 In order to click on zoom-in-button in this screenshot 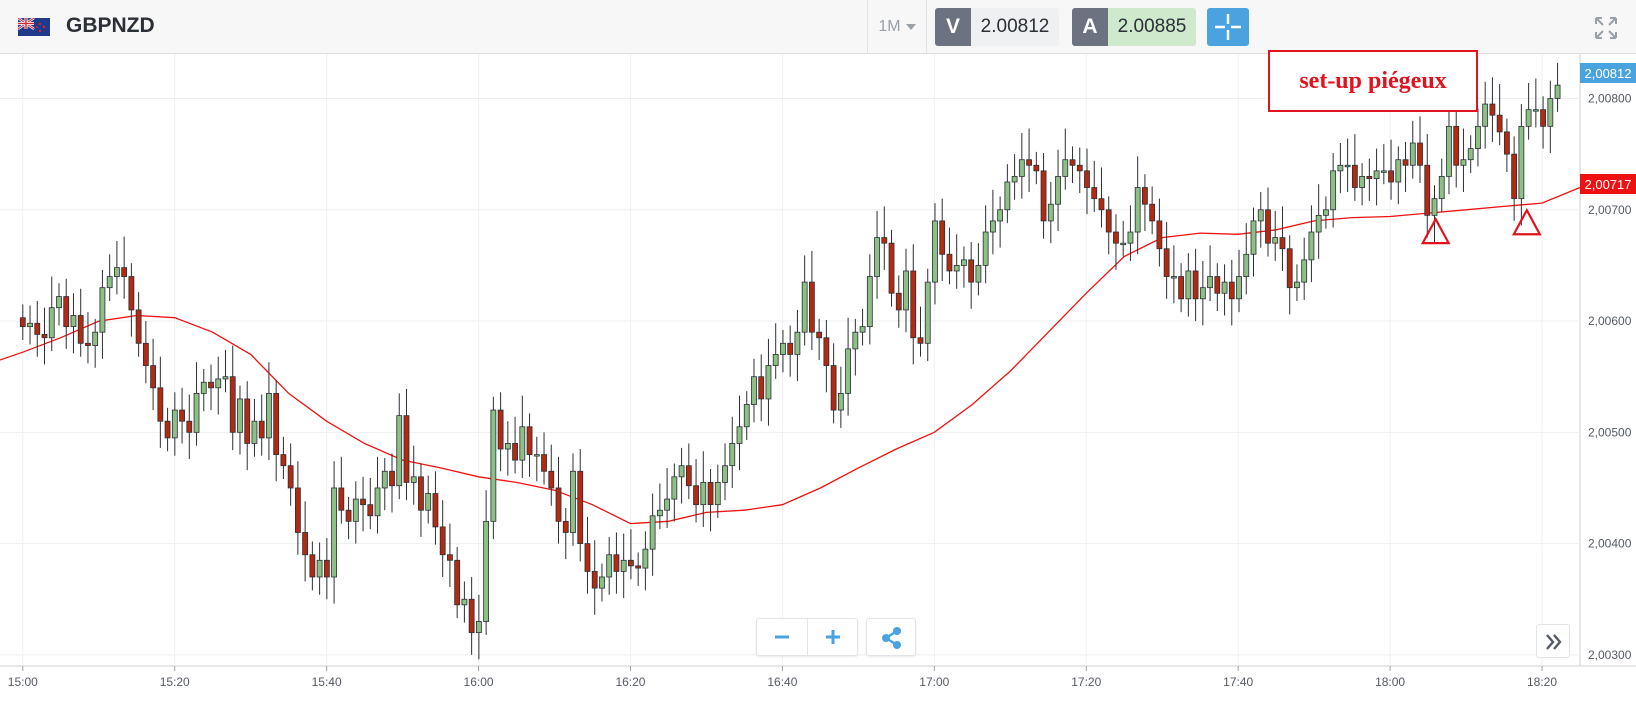, I will do `click(832, 637)`.